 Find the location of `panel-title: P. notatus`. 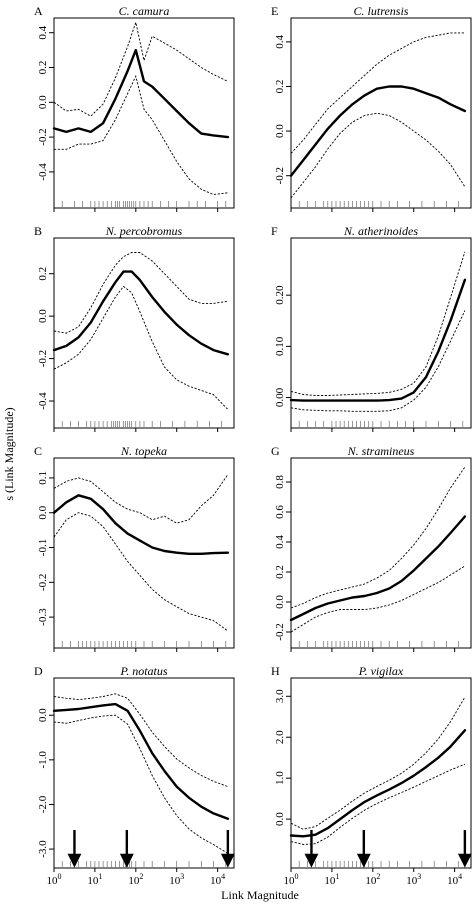

panel-title: P. notatus is located at coordinates (143, 671).